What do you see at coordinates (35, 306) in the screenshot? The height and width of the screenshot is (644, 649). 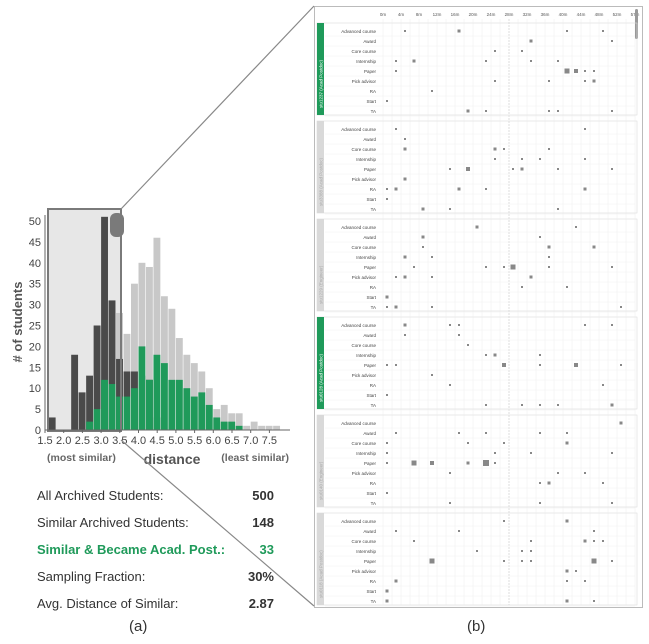 I see `y-tick-label: 30` at bounding box center [35, 306].